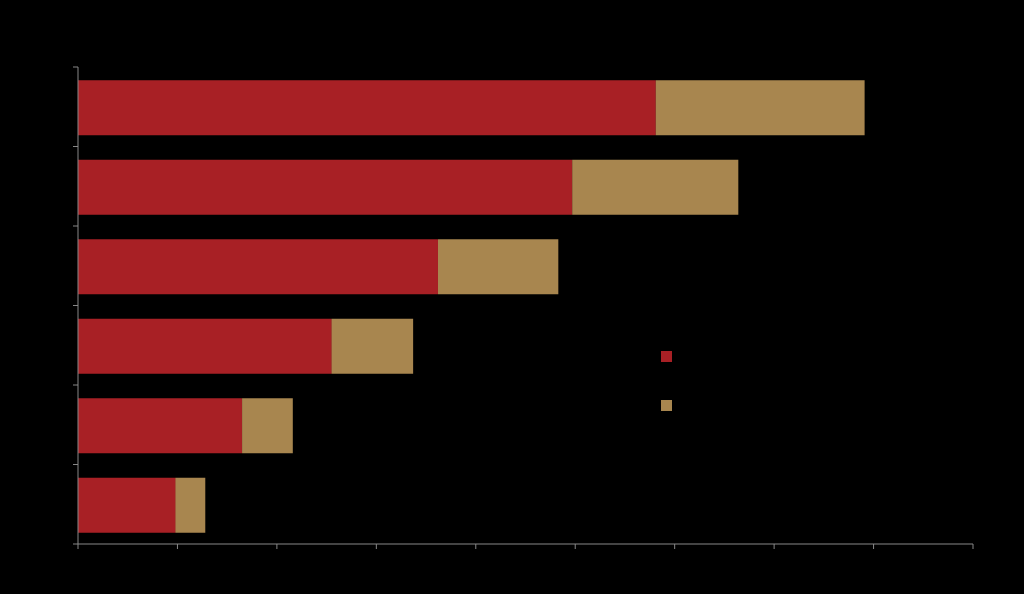  Describe the element at coordinates (367, 108) in the screenshot. I see `bar-segment-series1-row1` at that location.